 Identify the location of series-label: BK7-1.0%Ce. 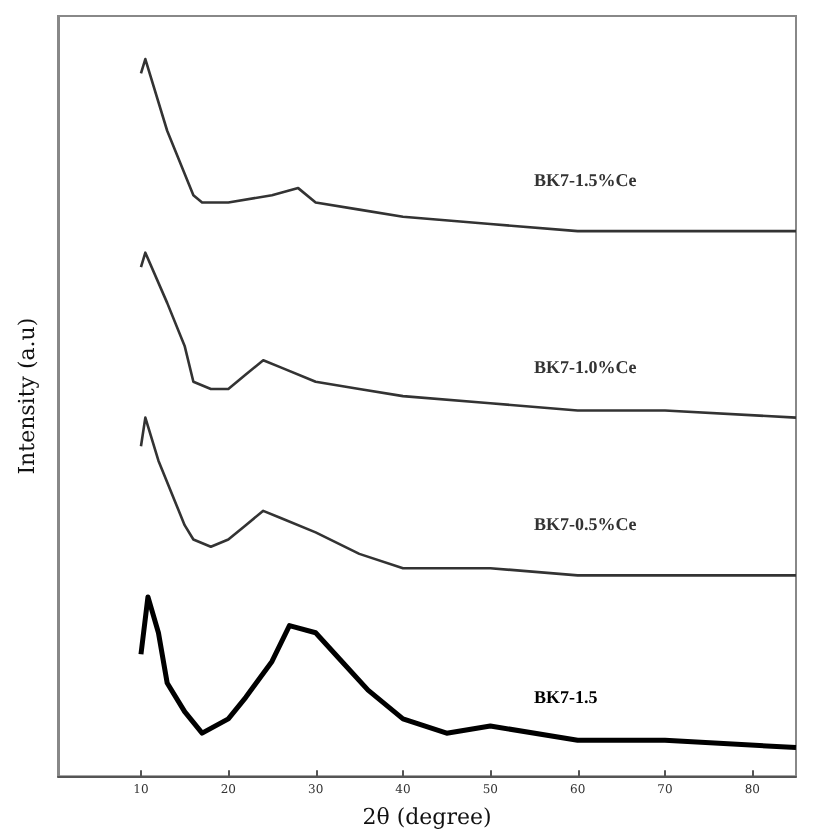
(585, 366).